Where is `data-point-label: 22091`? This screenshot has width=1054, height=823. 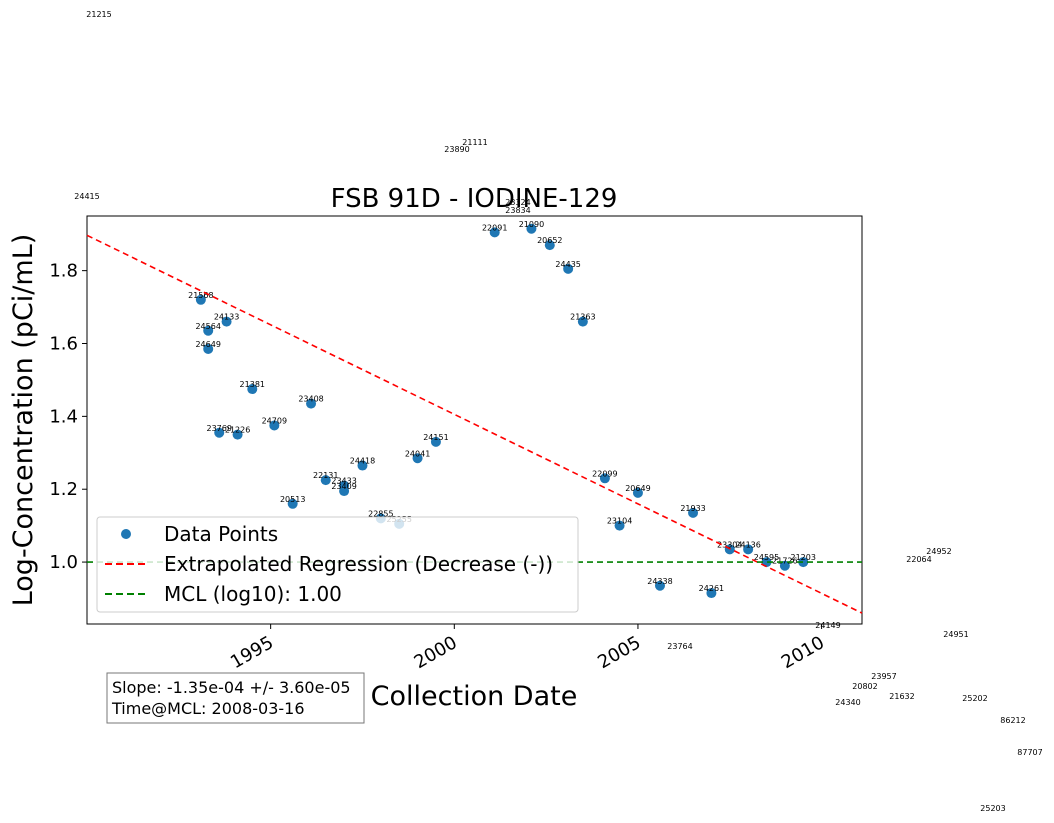 data-point-label: 22091 is located at coordinates (494, 227).